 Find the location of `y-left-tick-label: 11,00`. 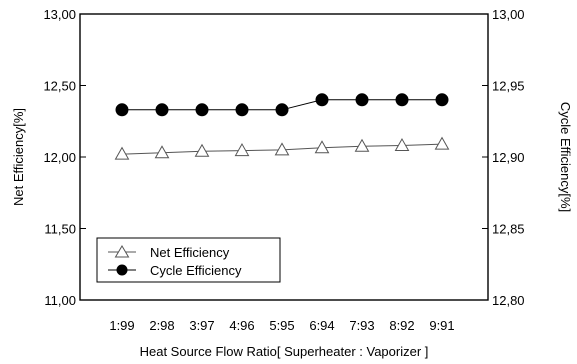

y-left-tick-label: 11,00 is located at coordinates (60, 300).